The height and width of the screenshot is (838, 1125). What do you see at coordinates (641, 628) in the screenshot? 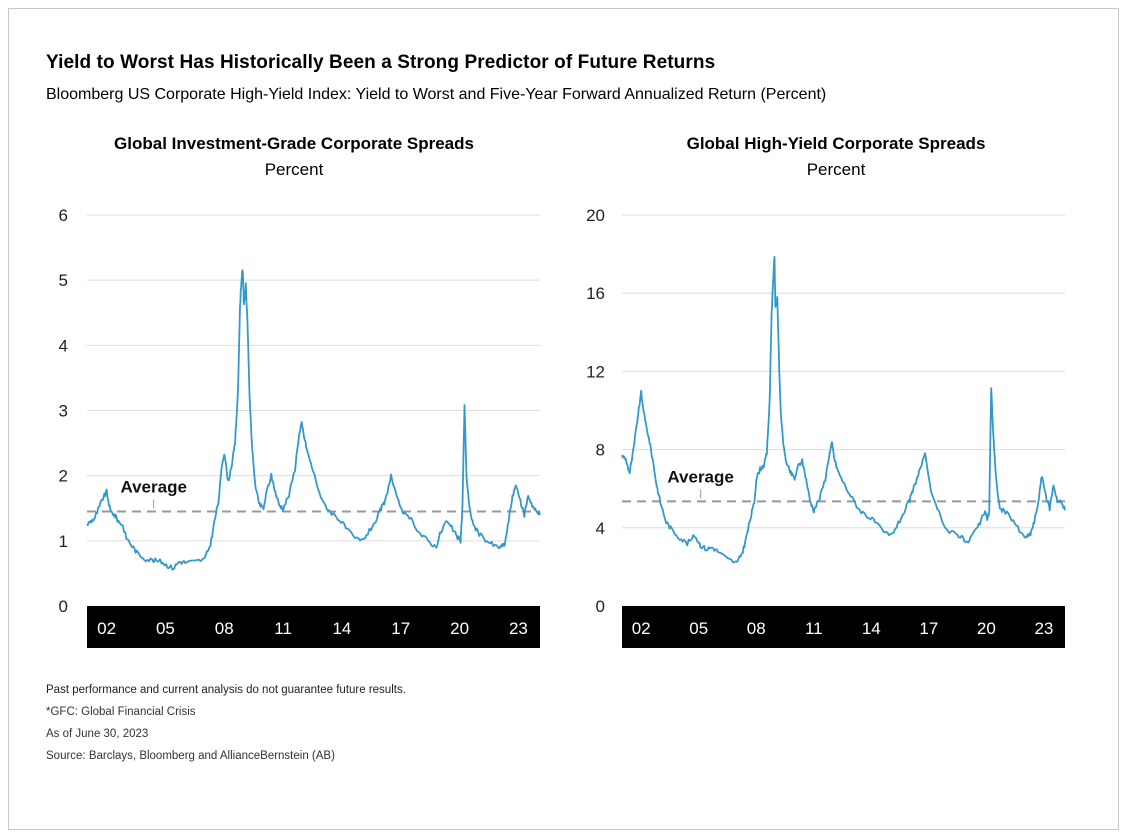
I see `hy-x-tick-label: 02` at bounding box center [641, 628].